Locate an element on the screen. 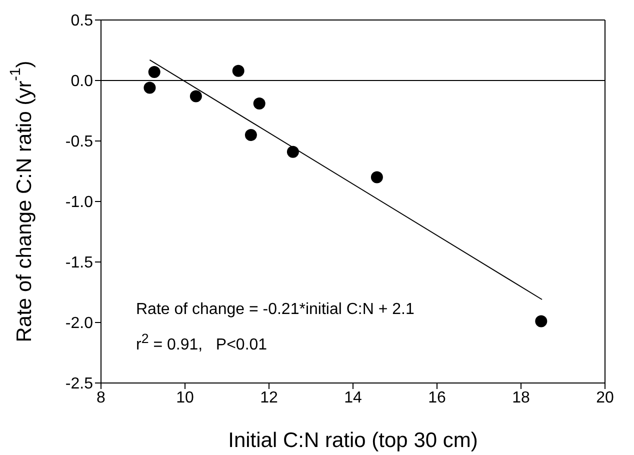  y-tick-label: -2.0 is located at coordinates (79, 323).